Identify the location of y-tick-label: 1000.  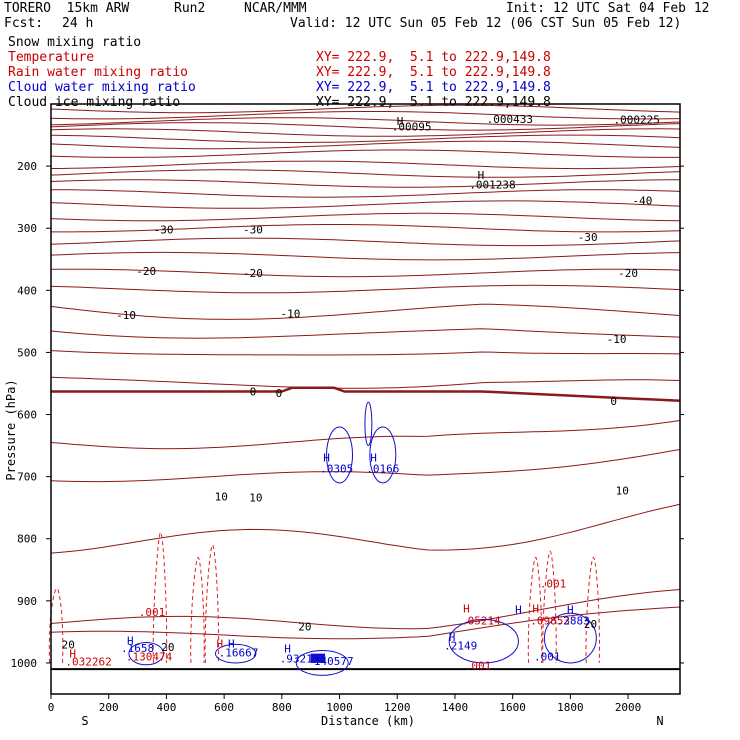
(24, 663).